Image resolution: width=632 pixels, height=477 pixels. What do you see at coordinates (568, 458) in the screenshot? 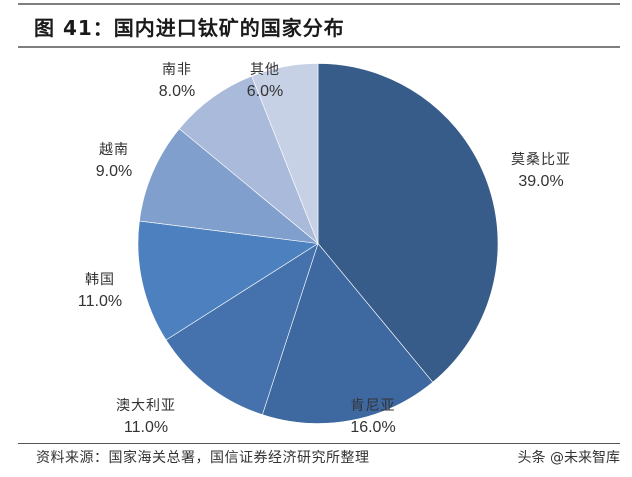
I see `watermark: 头条 @未来智库` at bounding box center [568, 458].